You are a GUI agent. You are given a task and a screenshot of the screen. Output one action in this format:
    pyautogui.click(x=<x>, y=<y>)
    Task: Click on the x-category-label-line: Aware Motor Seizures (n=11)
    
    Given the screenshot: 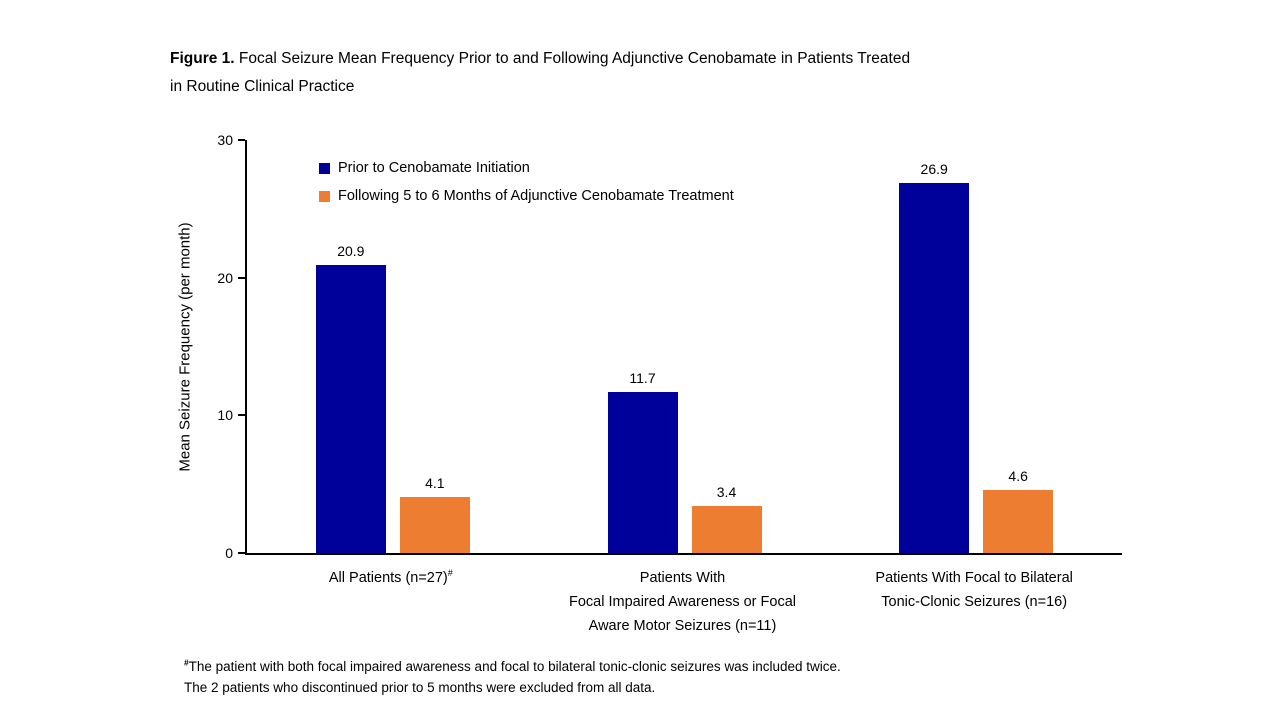 What is the action you would take?
    pyautogui.click(x=682, y=626)
    